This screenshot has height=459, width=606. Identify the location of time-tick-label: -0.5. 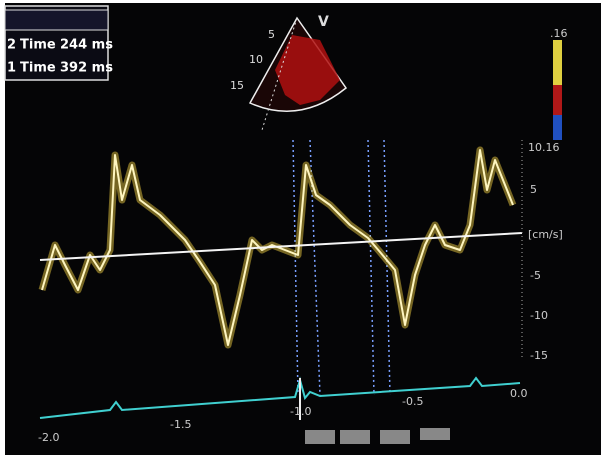
(412, 401).